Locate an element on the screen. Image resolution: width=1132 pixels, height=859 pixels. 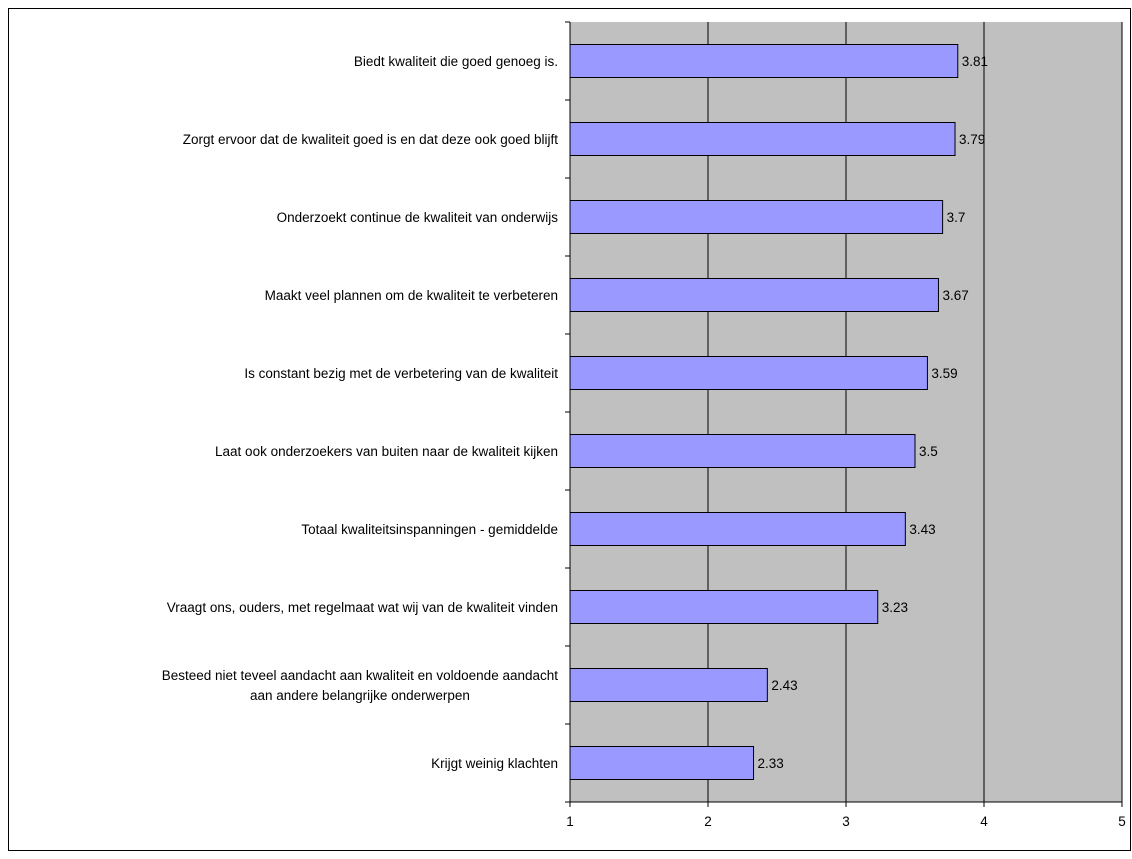
data-label: 2.43 is located at coordinates (784, 685).